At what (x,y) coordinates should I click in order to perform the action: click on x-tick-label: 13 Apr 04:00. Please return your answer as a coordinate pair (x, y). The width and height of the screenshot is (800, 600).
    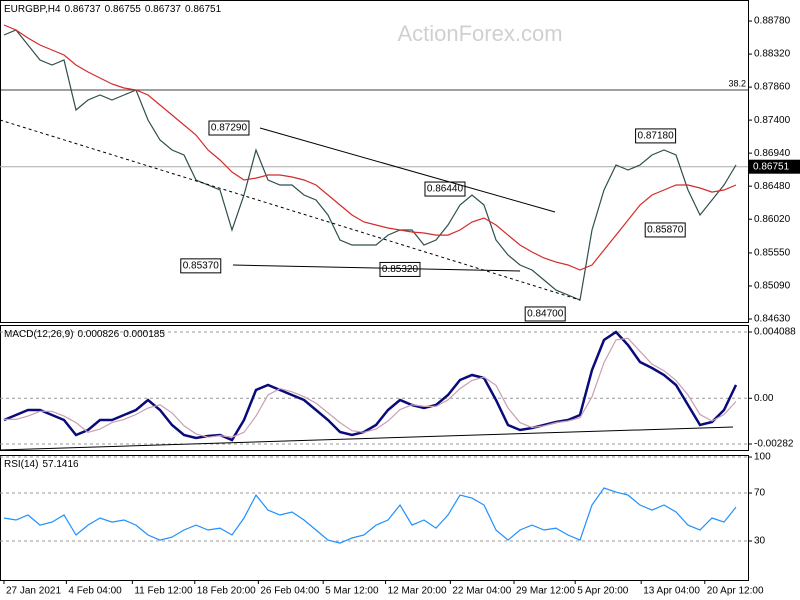
    Looking at the image, I should click on (671, 591).